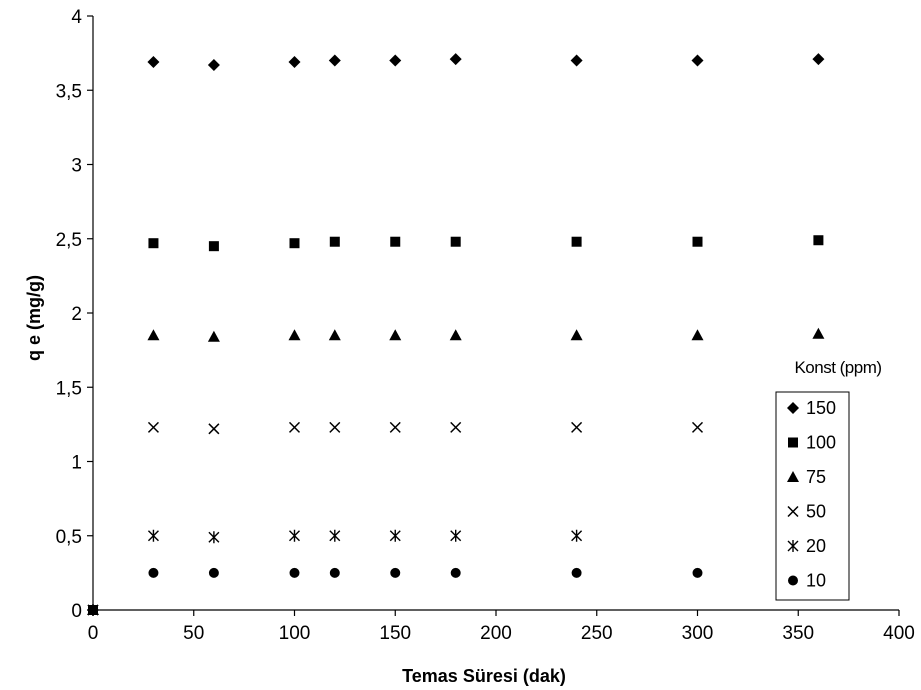 The image size is (921, 690). What do you see at coordinates (76, 166) in the screenshot?
I see `y-tick-label: 3` at bounding box center [76, 166].